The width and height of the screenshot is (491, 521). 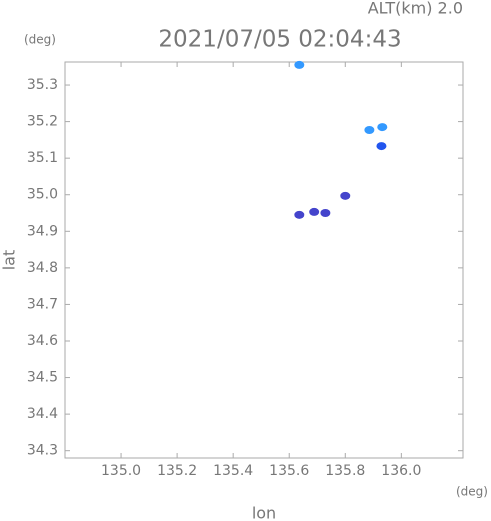 What do you see at coordinates (42, 304) in the screenshot?
I see `y-tick-label: 34.7` at bounding box center [42, 304].